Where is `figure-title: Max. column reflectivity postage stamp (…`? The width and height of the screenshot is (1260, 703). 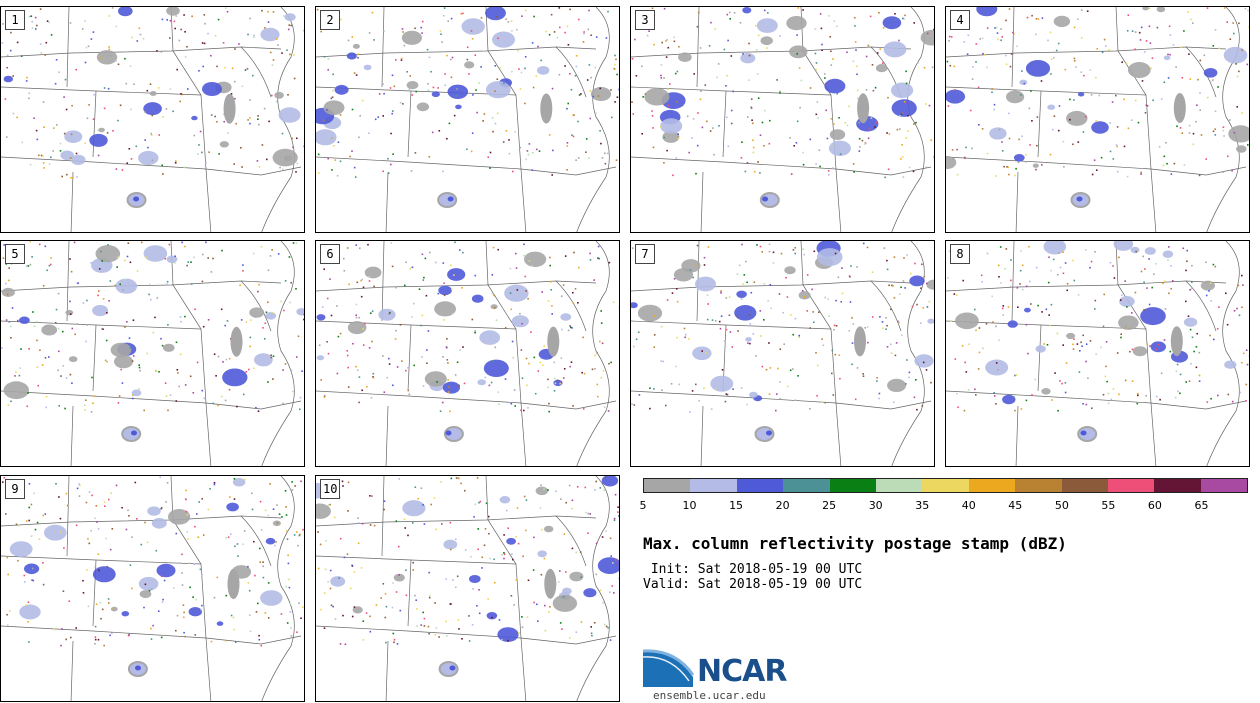 figure-title: Max. column reflectivity postage stamp (… is located at coordinates (855, 543).